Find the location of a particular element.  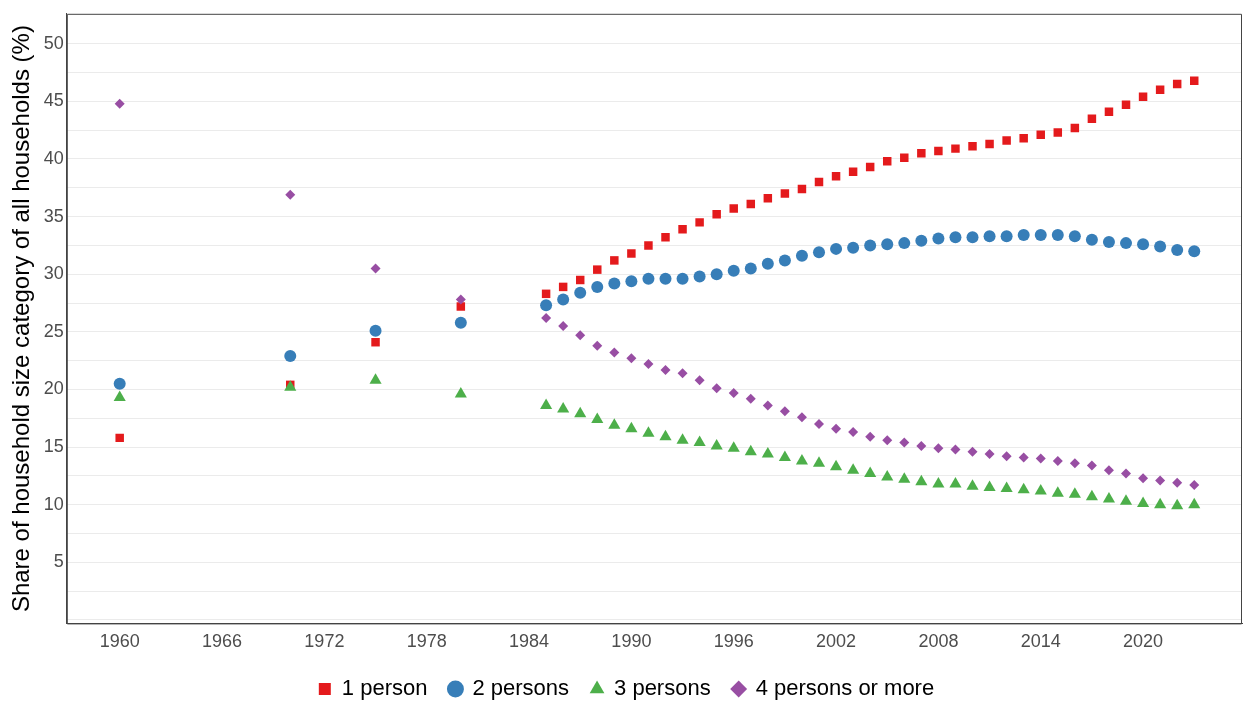

x-tick-label: 1960 is located at coordinates (119, 641).